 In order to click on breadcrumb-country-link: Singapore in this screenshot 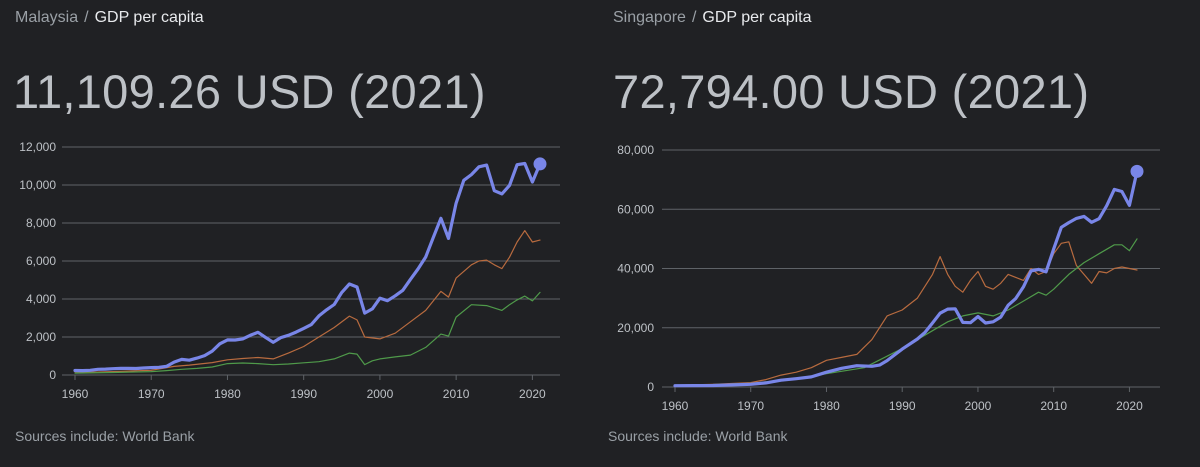, I will do `click(649, 17)`.